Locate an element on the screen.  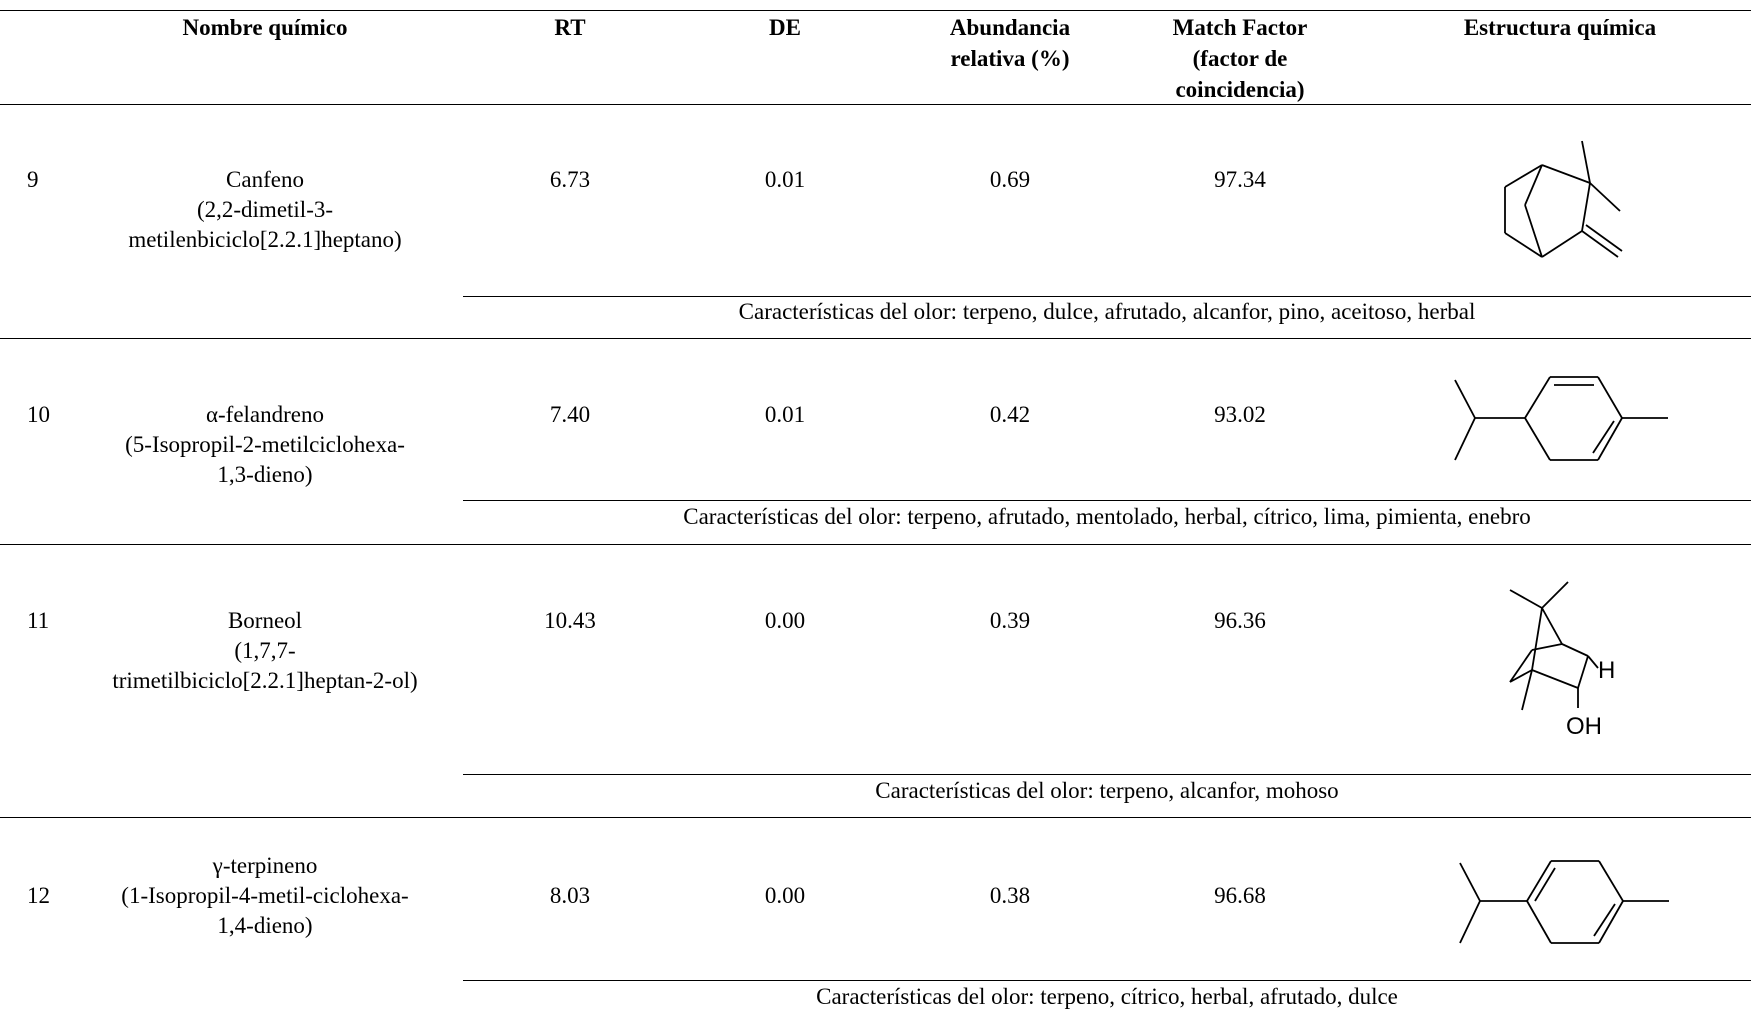
header-abundance-line1: Abundancia is located at coordinates (1010, 27).